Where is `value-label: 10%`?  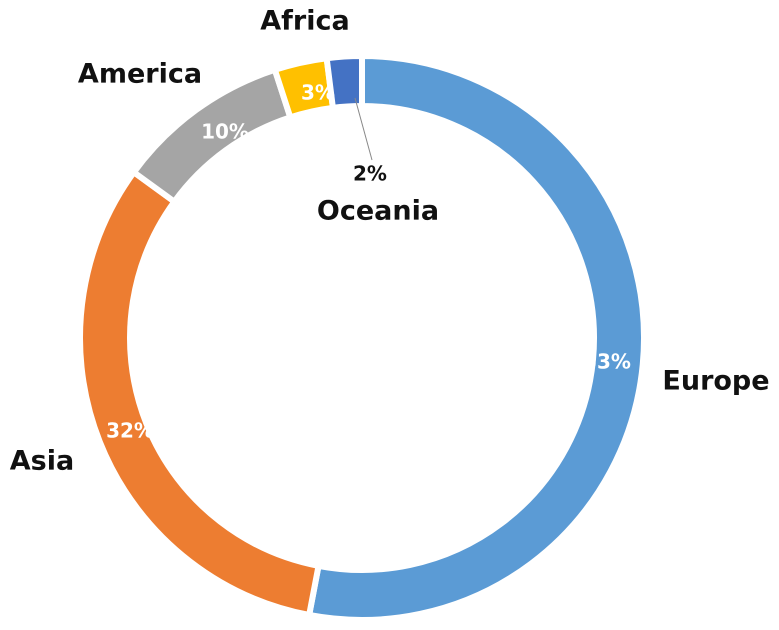
value-label: 10% is located at coordinates (225, 132).